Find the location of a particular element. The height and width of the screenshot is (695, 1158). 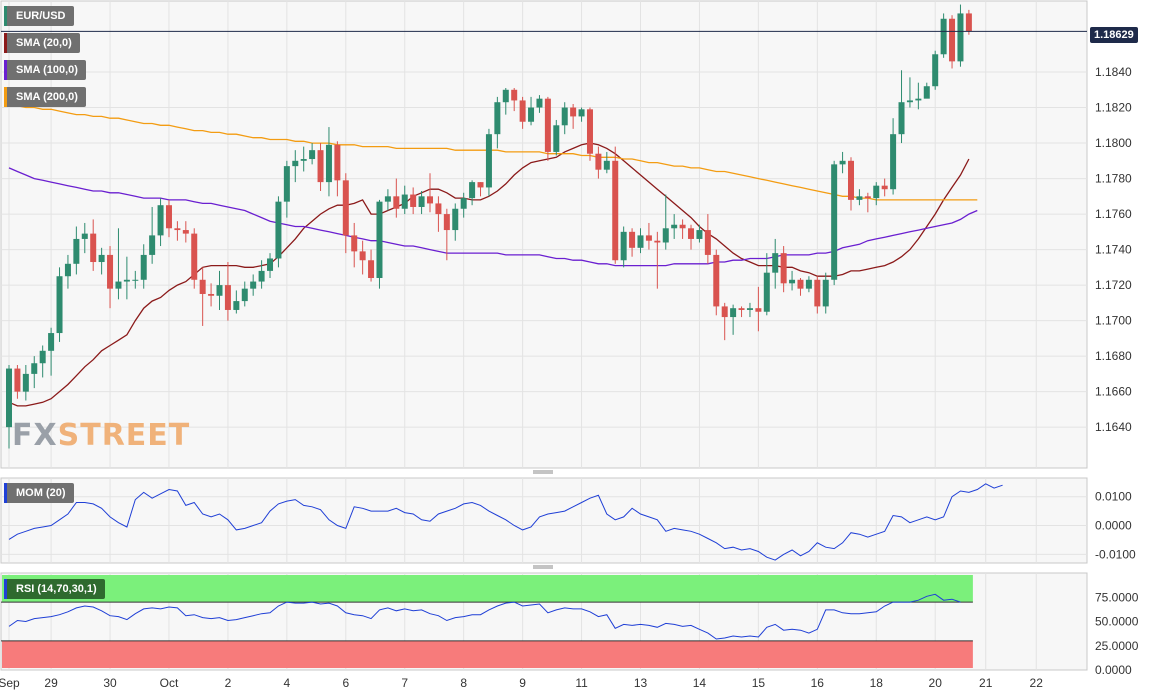

x-tick-label: 11 is located at coordinates (581, 683).